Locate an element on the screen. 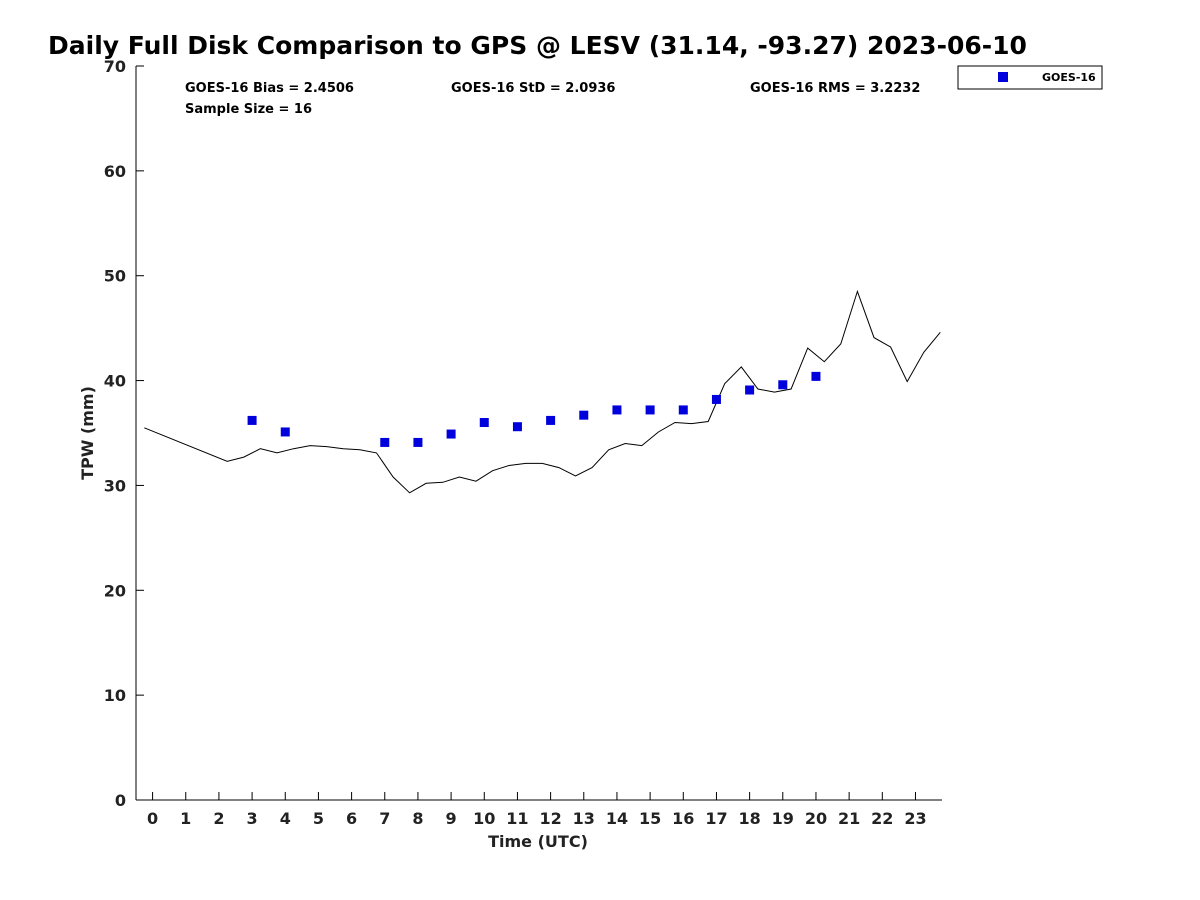 This screenshot has height=900, width=1200. x-tick-label: 14 is located at coordinates (617, 818).